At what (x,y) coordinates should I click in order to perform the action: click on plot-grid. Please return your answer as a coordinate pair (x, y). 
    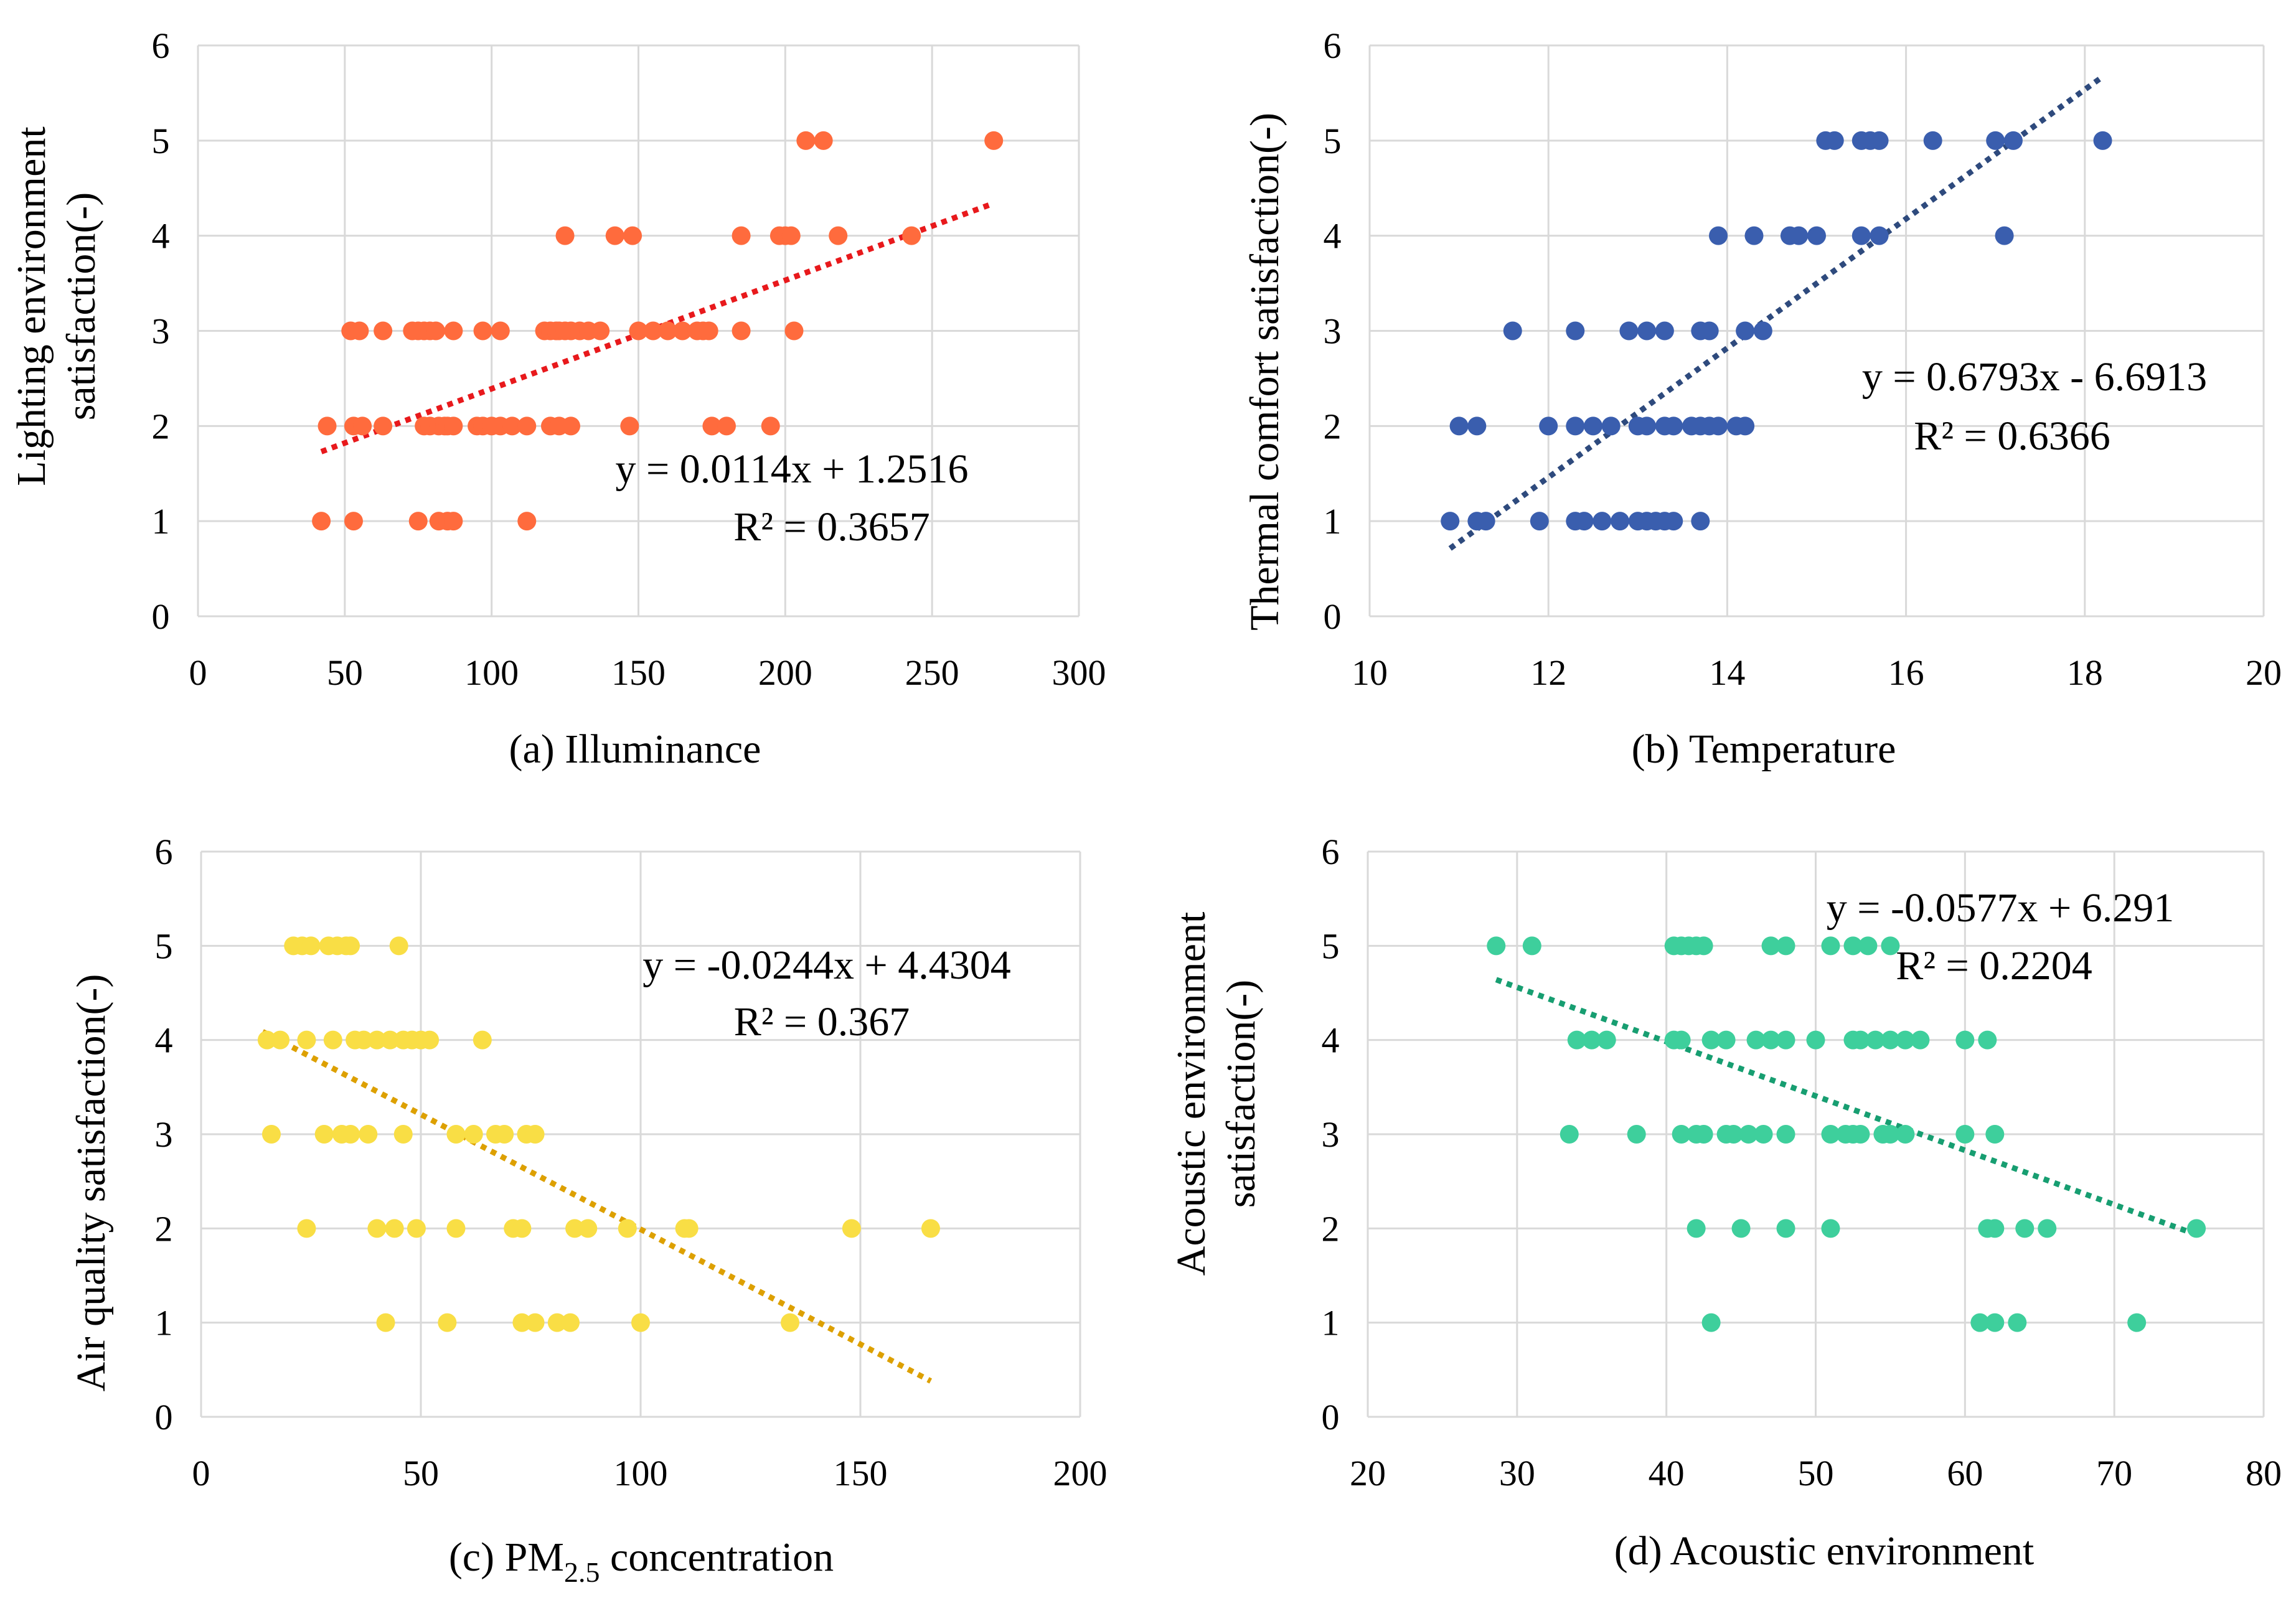
    Looking at the image, I should click on (1816, 1134).